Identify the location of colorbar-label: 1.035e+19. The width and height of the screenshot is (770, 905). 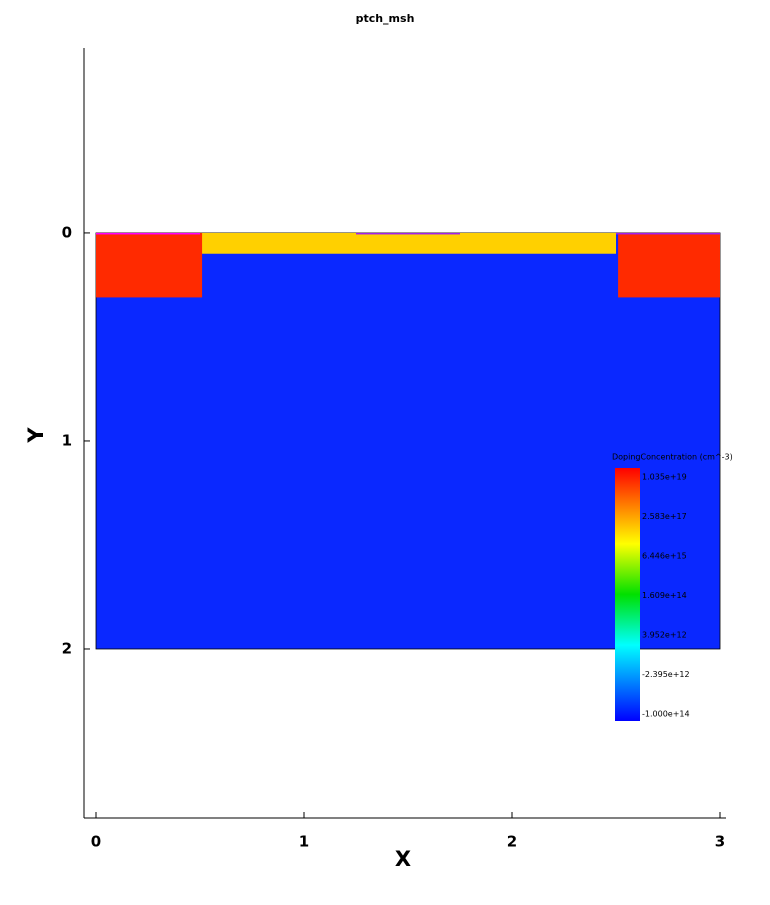
(664, 477).